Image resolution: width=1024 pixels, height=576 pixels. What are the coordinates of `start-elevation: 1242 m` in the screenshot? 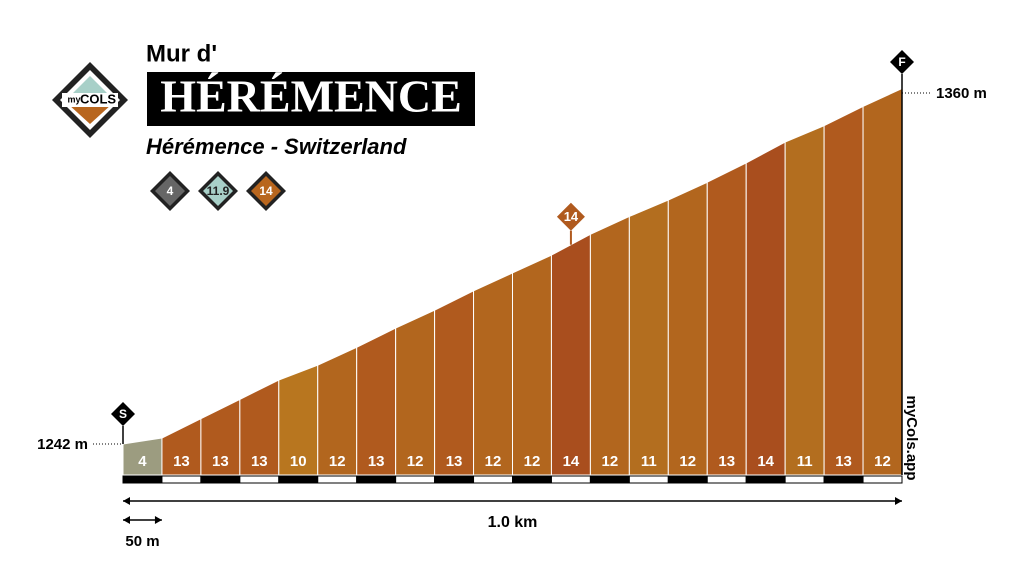 It's located at (62, 444).